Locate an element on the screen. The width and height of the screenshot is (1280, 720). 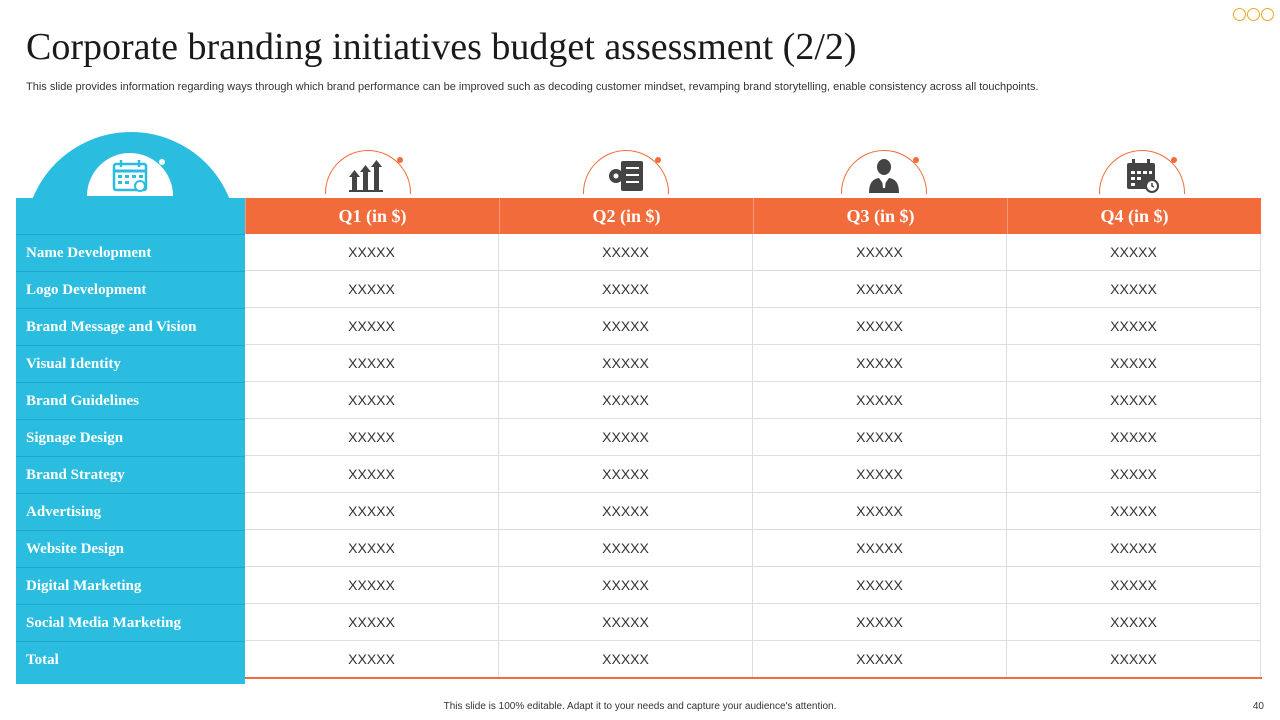
table-row: Signage Design XXXXX XXXXX XXXXX XXXXX is located at coordinates (639, 437).